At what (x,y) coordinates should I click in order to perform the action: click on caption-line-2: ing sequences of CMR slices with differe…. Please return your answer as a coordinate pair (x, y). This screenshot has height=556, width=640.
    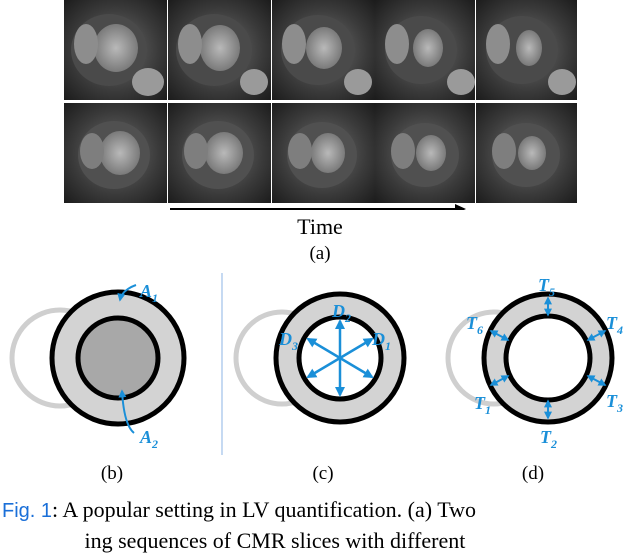
    Looking at the image, I should click on (253, 540).